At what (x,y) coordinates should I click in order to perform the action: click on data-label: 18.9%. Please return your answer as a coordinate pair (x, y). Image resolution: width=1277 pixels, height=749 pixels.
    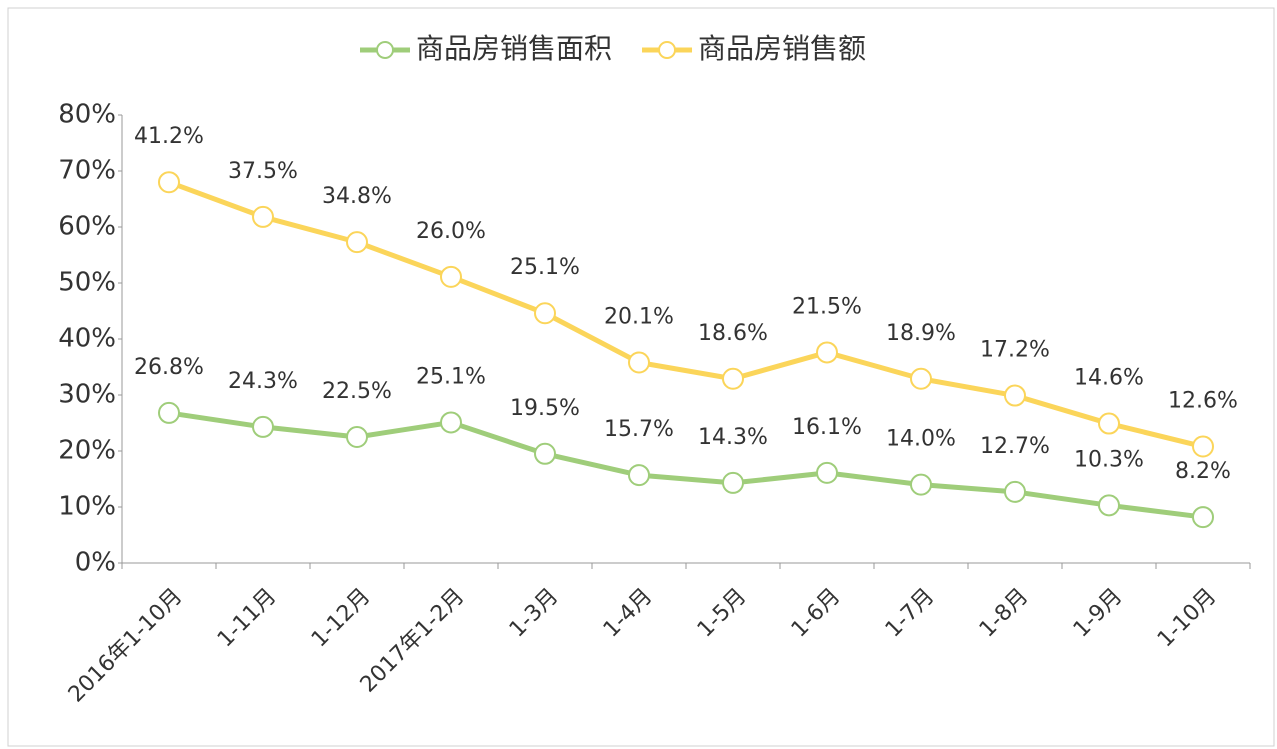
    Looking at the image, I should click on (921, 333).